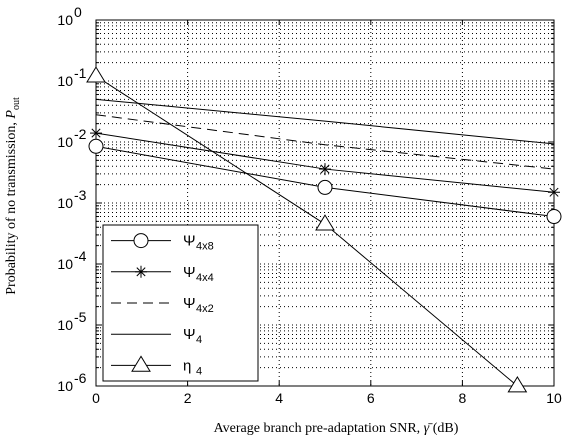 Image resolution: width=581 pixels, height=438 pixels. I want to click on y-axis-label-subscript: out, so click(16, 103).